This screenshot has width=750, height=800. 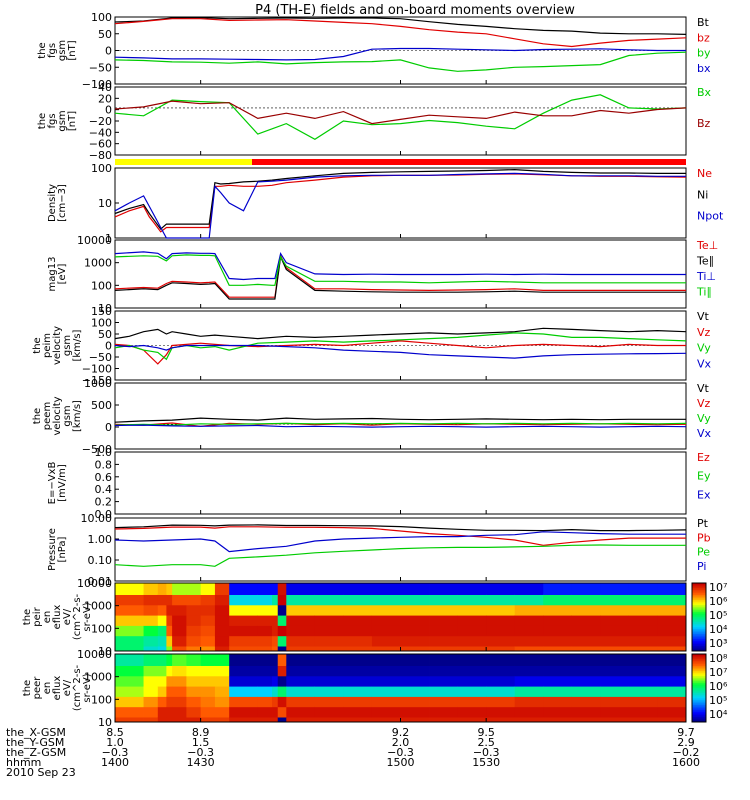 I want to click on y-tick-label: 50, so click(x=105, y=34).